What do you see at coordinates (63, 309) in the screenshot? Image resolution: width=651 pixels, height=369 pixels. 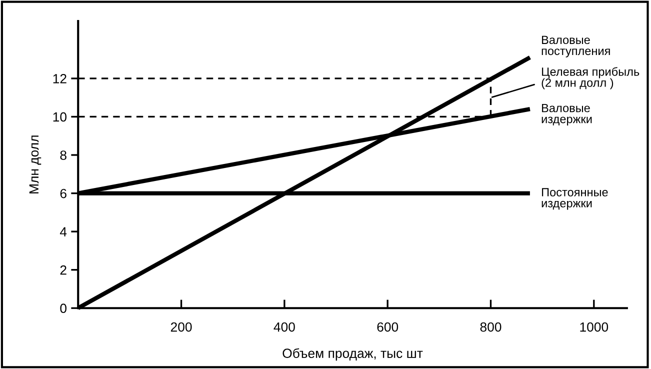 I see `y-tick-label: 0` at bounding box center [63, 309].